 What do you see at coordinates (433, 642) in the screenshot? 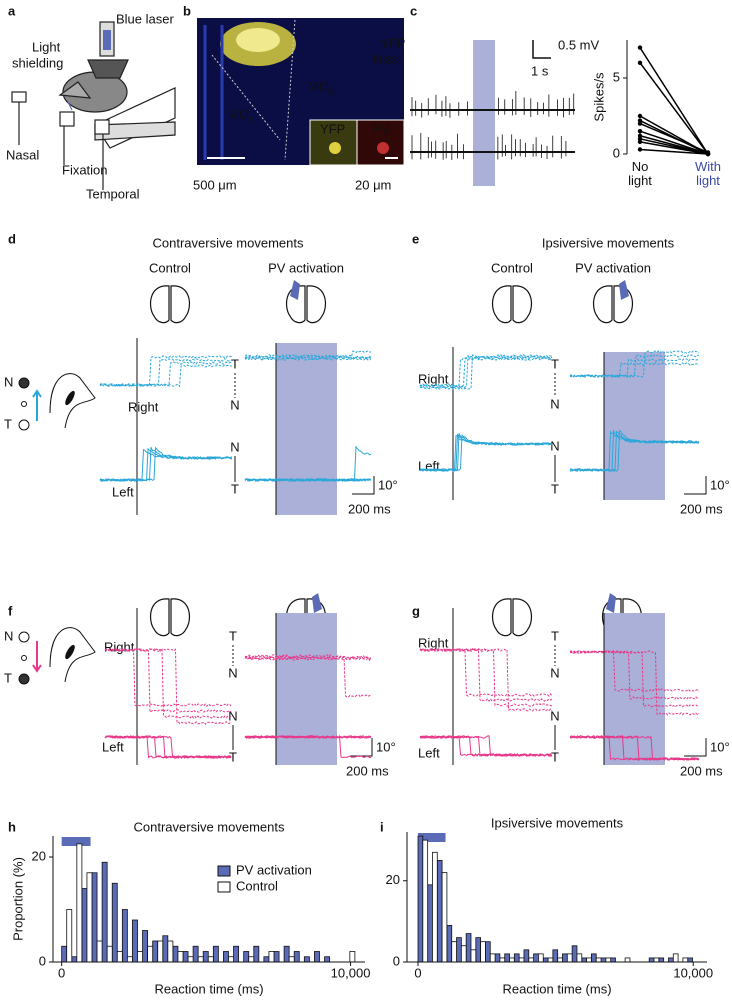
I see `eye-label: Right` at bounding box center [433, 642].